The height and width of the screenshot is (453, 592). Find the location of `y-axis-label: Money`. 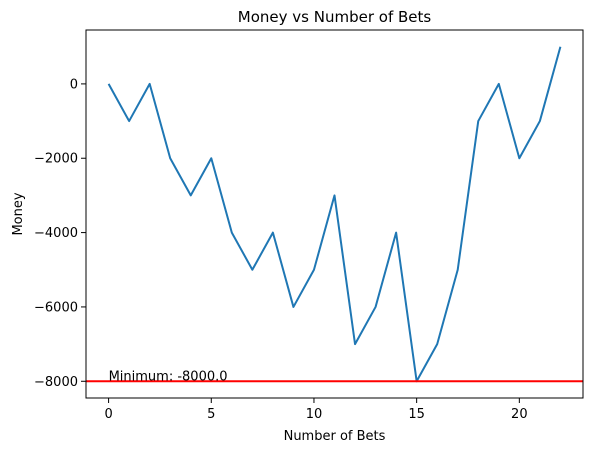

y-axis-label: Money is located at coordinates (18, 213).